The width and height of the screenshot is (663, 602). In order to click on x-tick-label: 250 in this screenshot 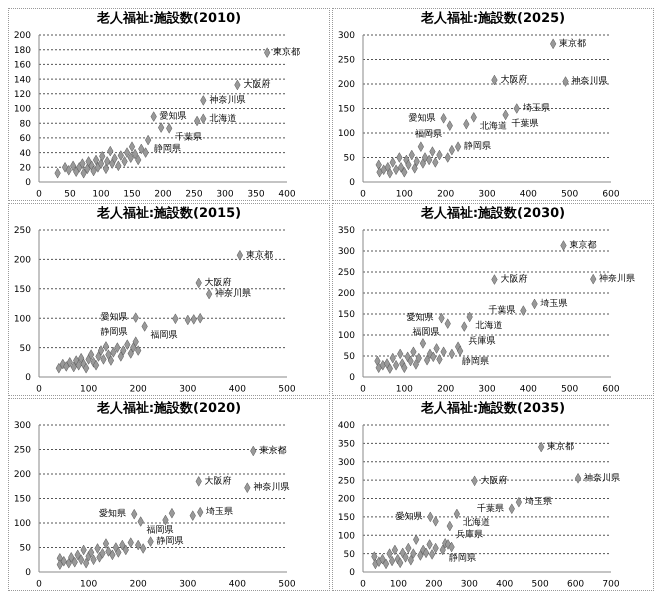, I will do `click(194, 194)`.